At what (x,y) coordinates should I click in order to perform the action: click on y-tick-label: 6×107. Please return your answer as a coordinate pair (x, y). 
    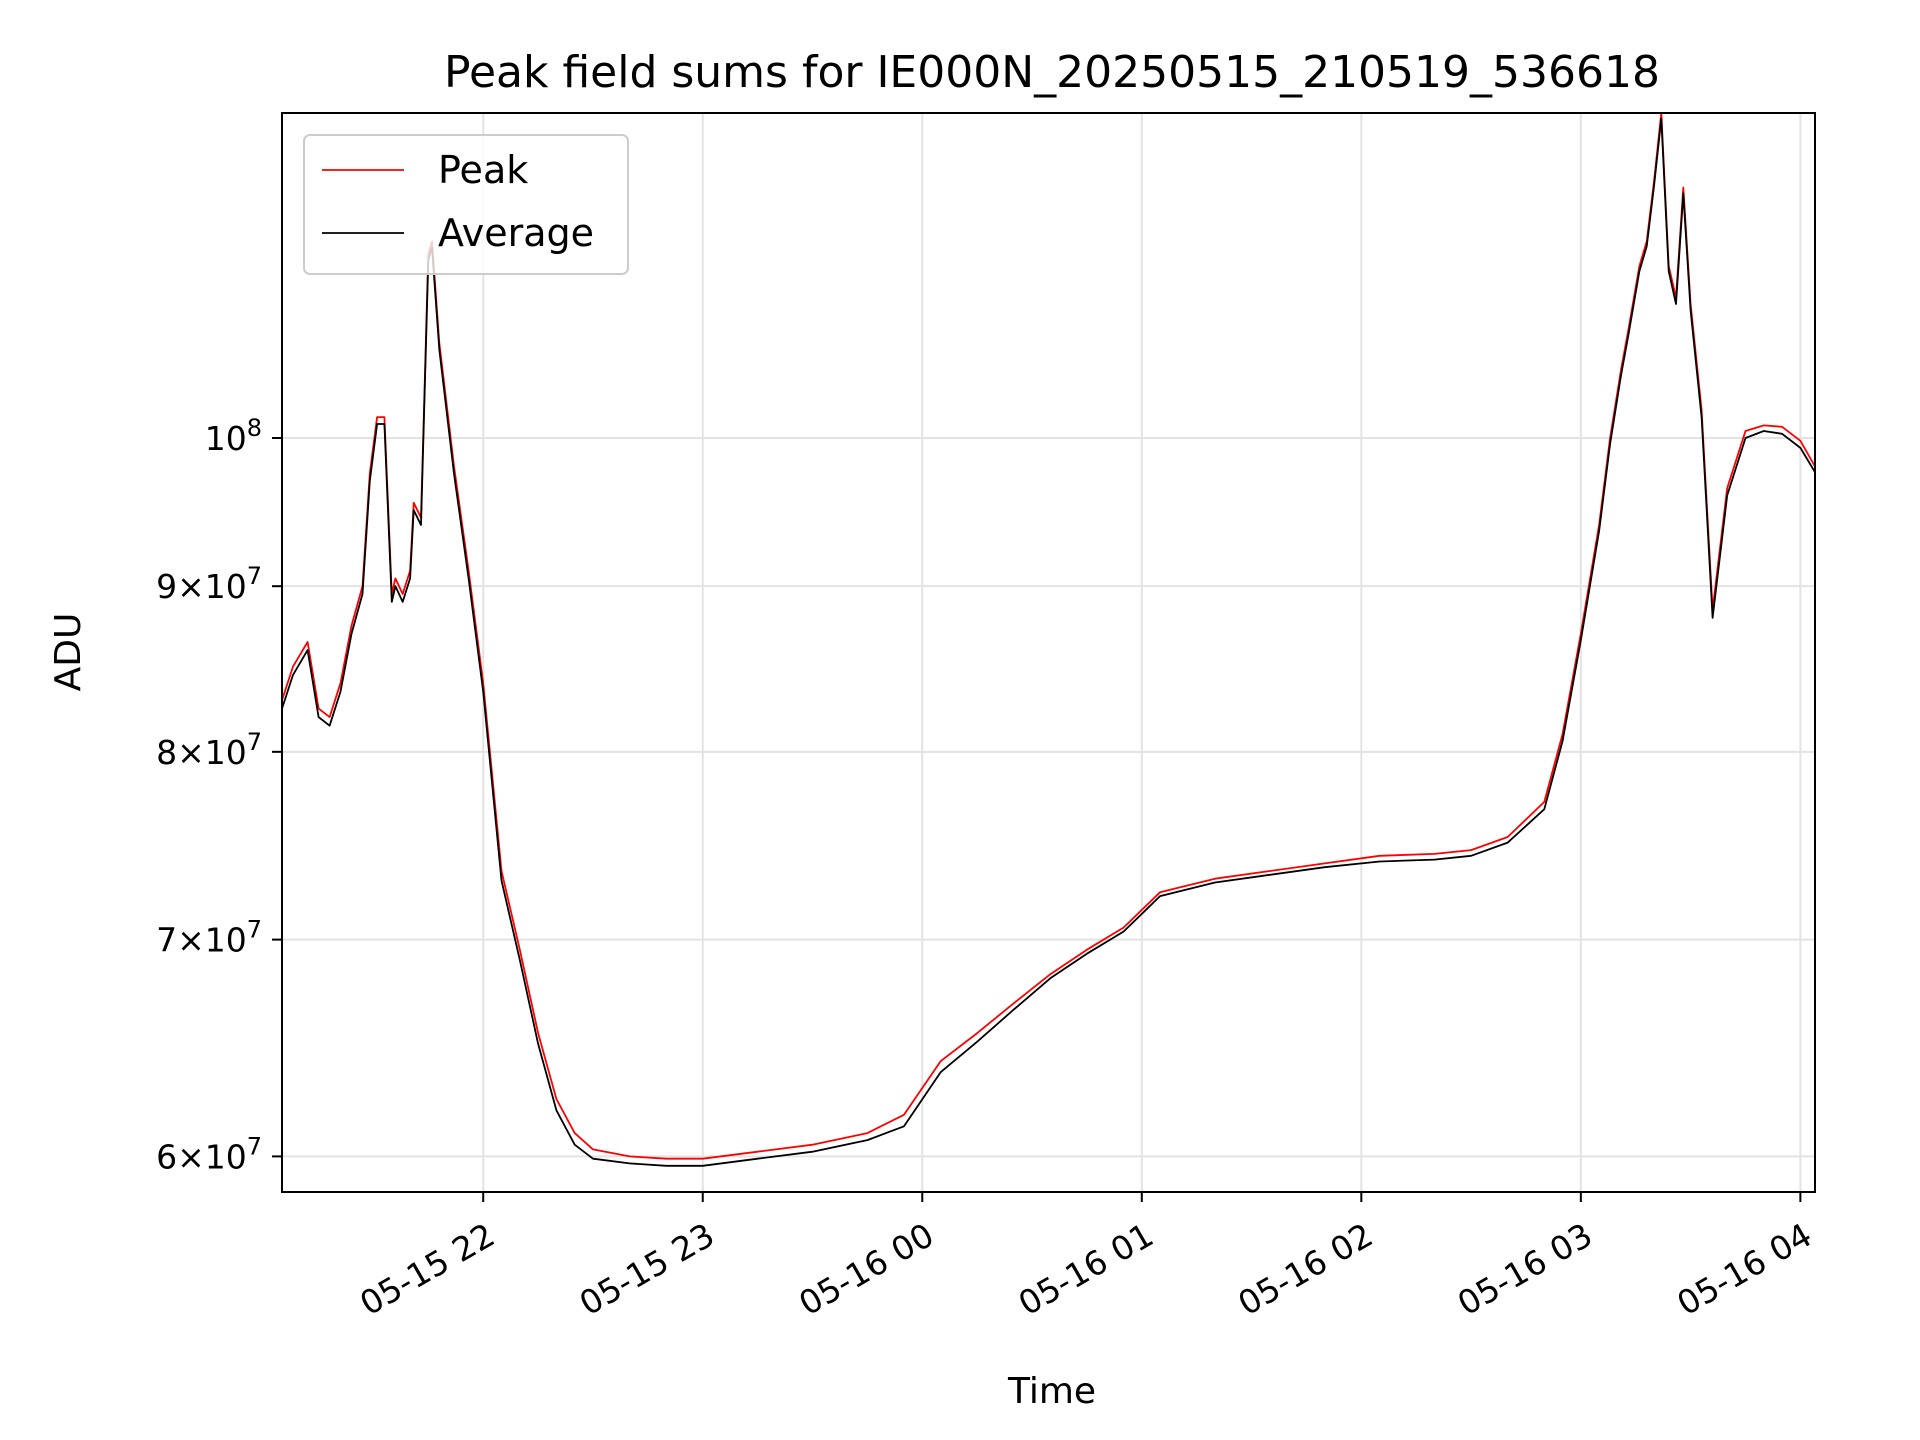
    Looking at the image, I should click on (209, 1154).